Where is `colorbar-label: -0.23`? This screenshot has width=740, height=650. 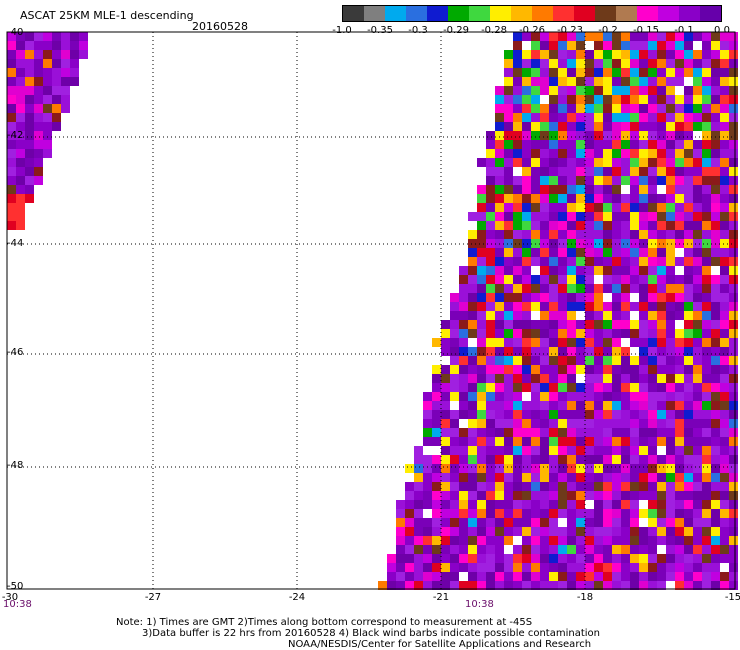 colorbar-label: -0.23 is located at coordinates (570, 30).